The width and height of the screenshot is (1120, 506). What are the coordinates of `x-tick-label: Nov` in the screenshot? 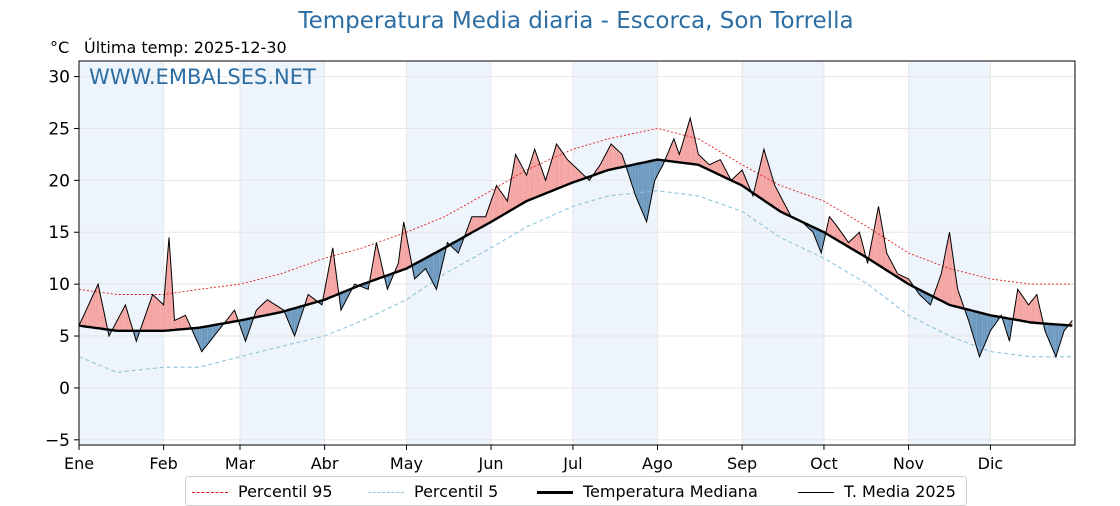 It's located at (908, 463).